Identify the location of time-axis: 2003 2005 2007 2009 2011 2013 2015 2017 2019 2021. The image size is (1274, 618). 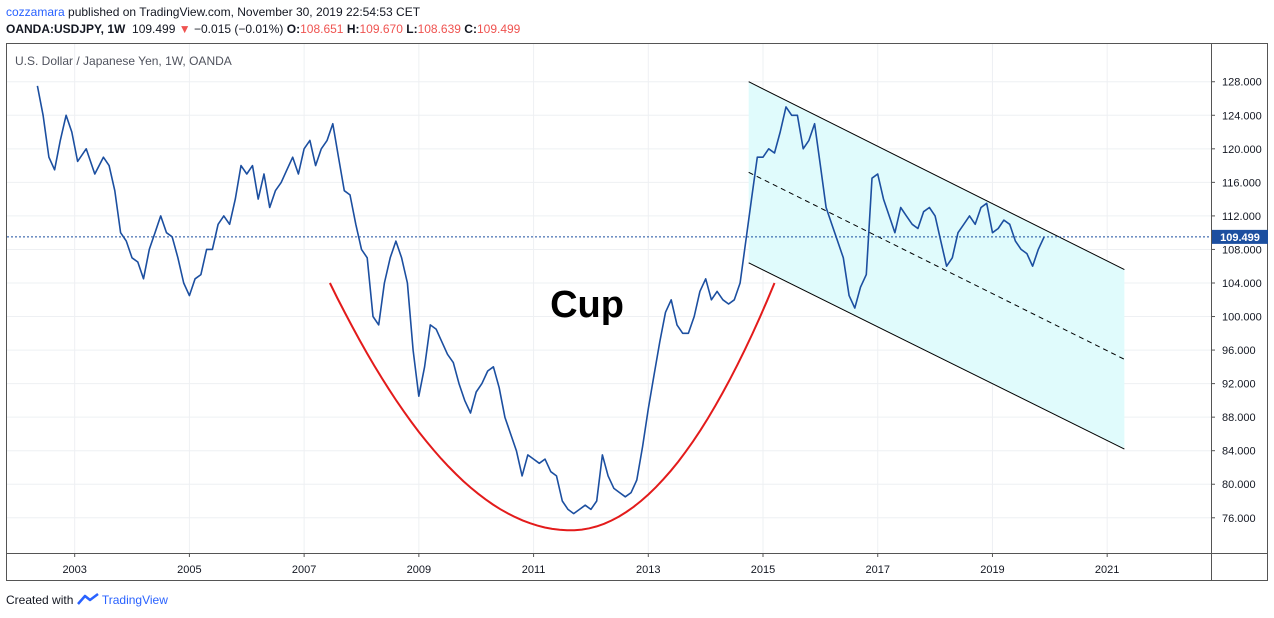
(590, 564).